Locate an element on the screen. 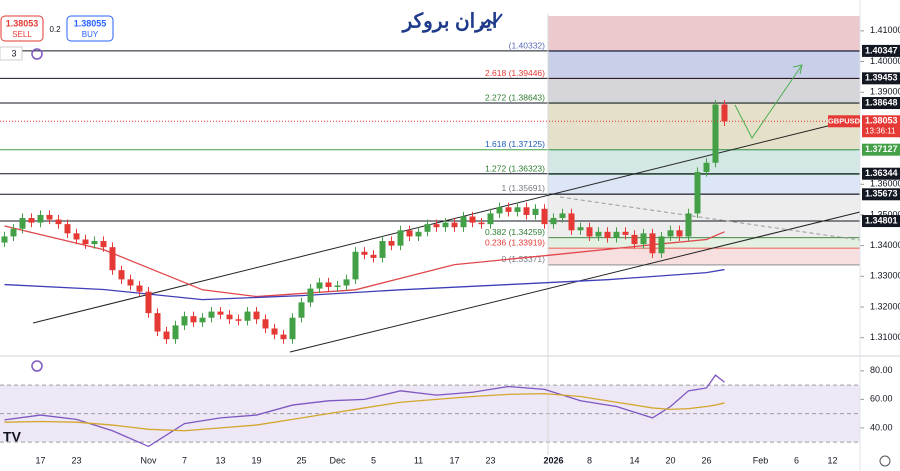 This screenshot has height=471, width=900. last-price-bg is located at coordinates (881, 126).